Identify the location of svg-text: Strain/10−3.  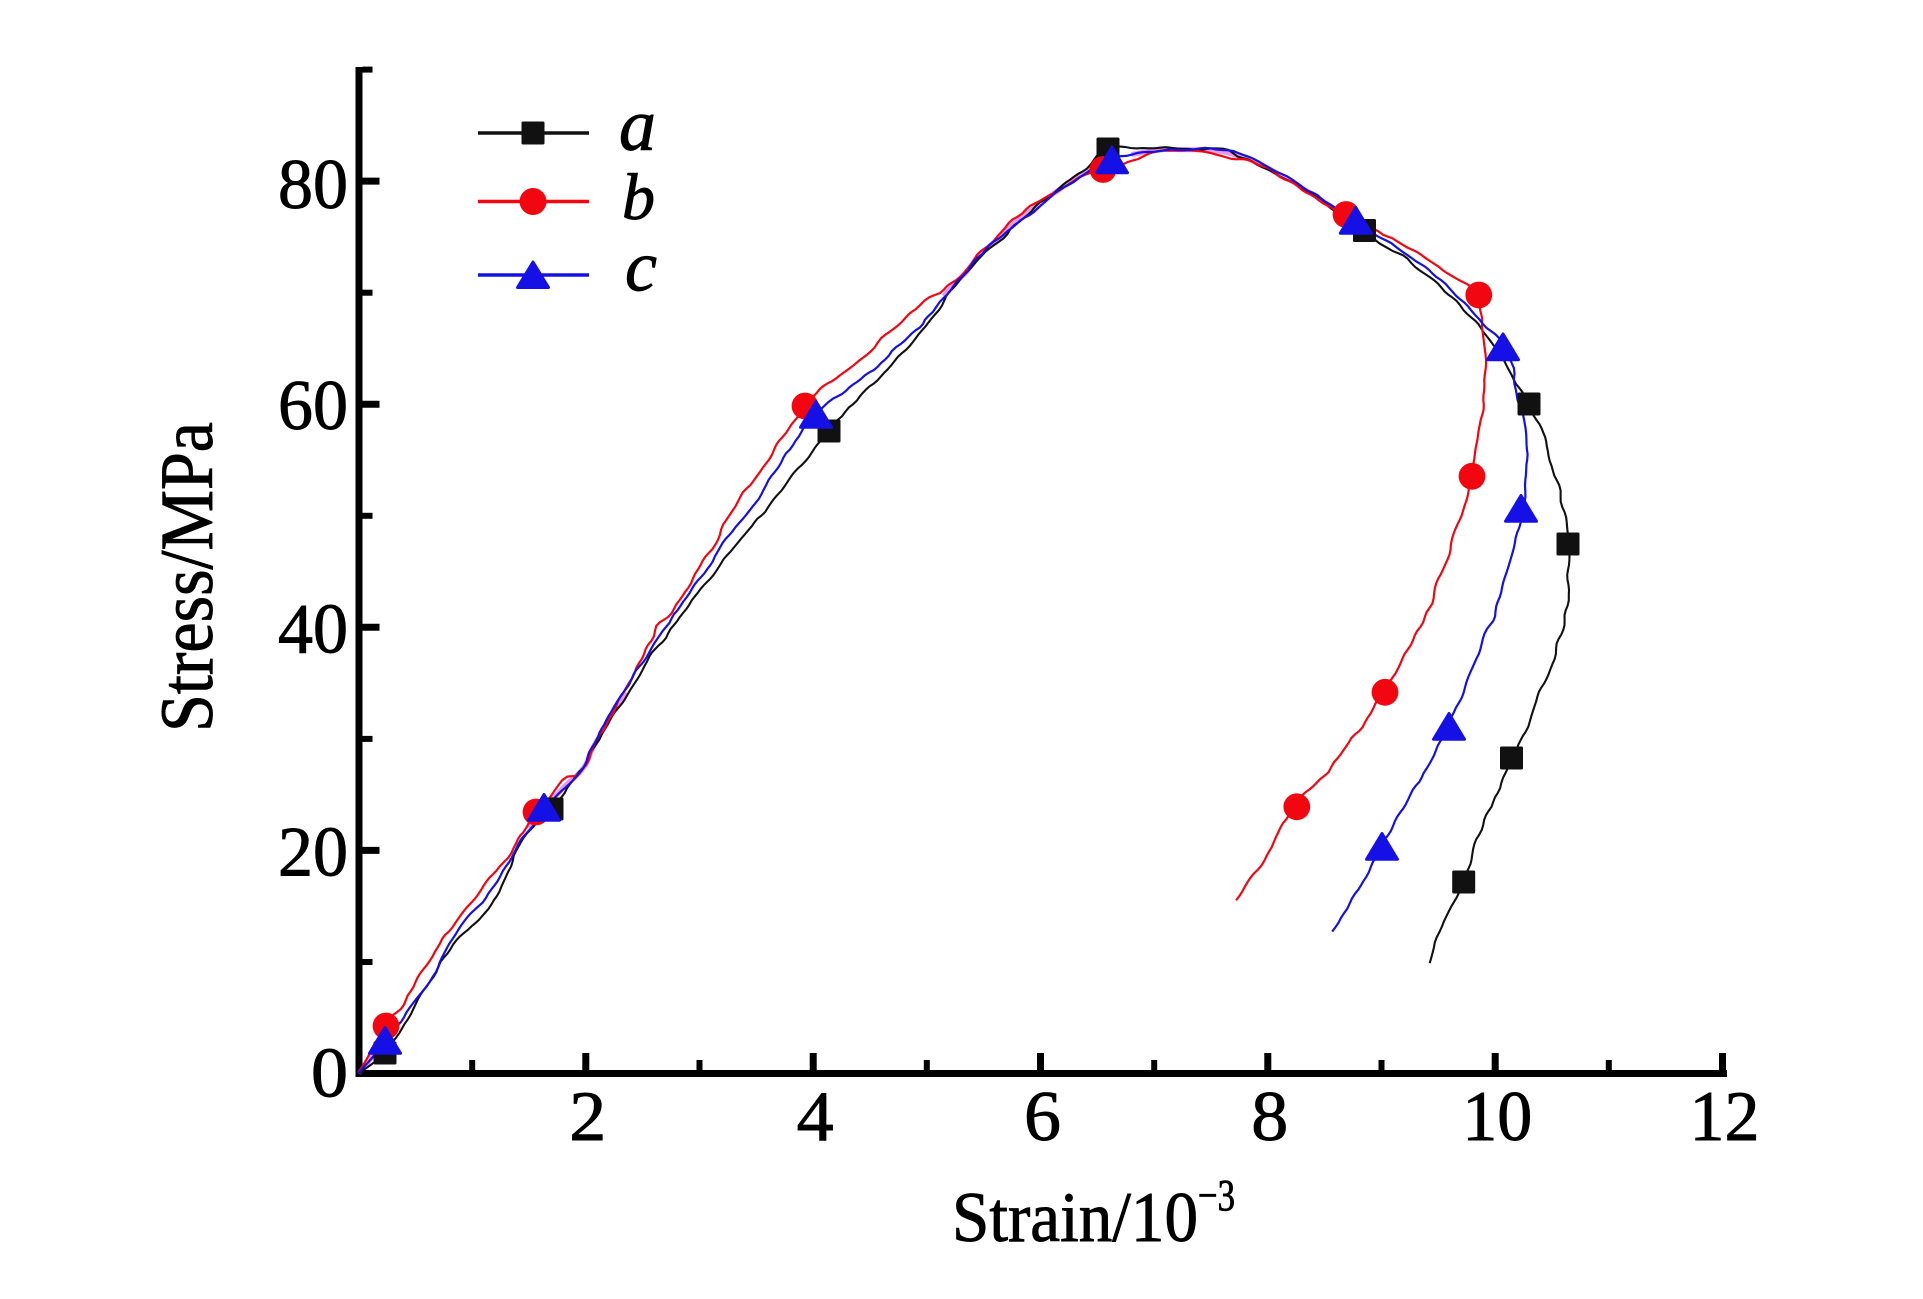
(1093, 1214).